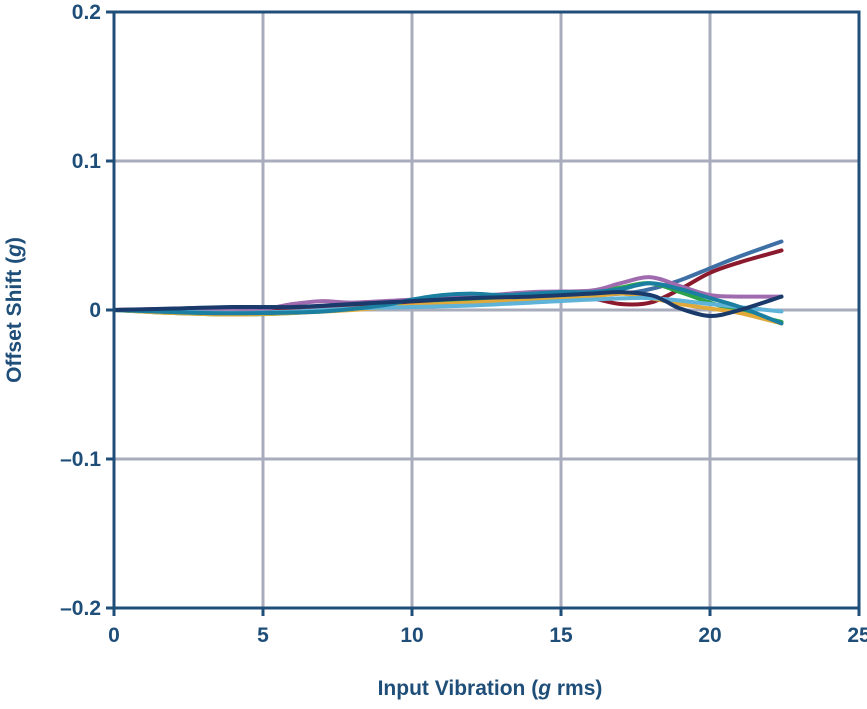 The height and width of the screenshot is (709, 867). I want to click on x-tick-label: 25, so click(857, 635).